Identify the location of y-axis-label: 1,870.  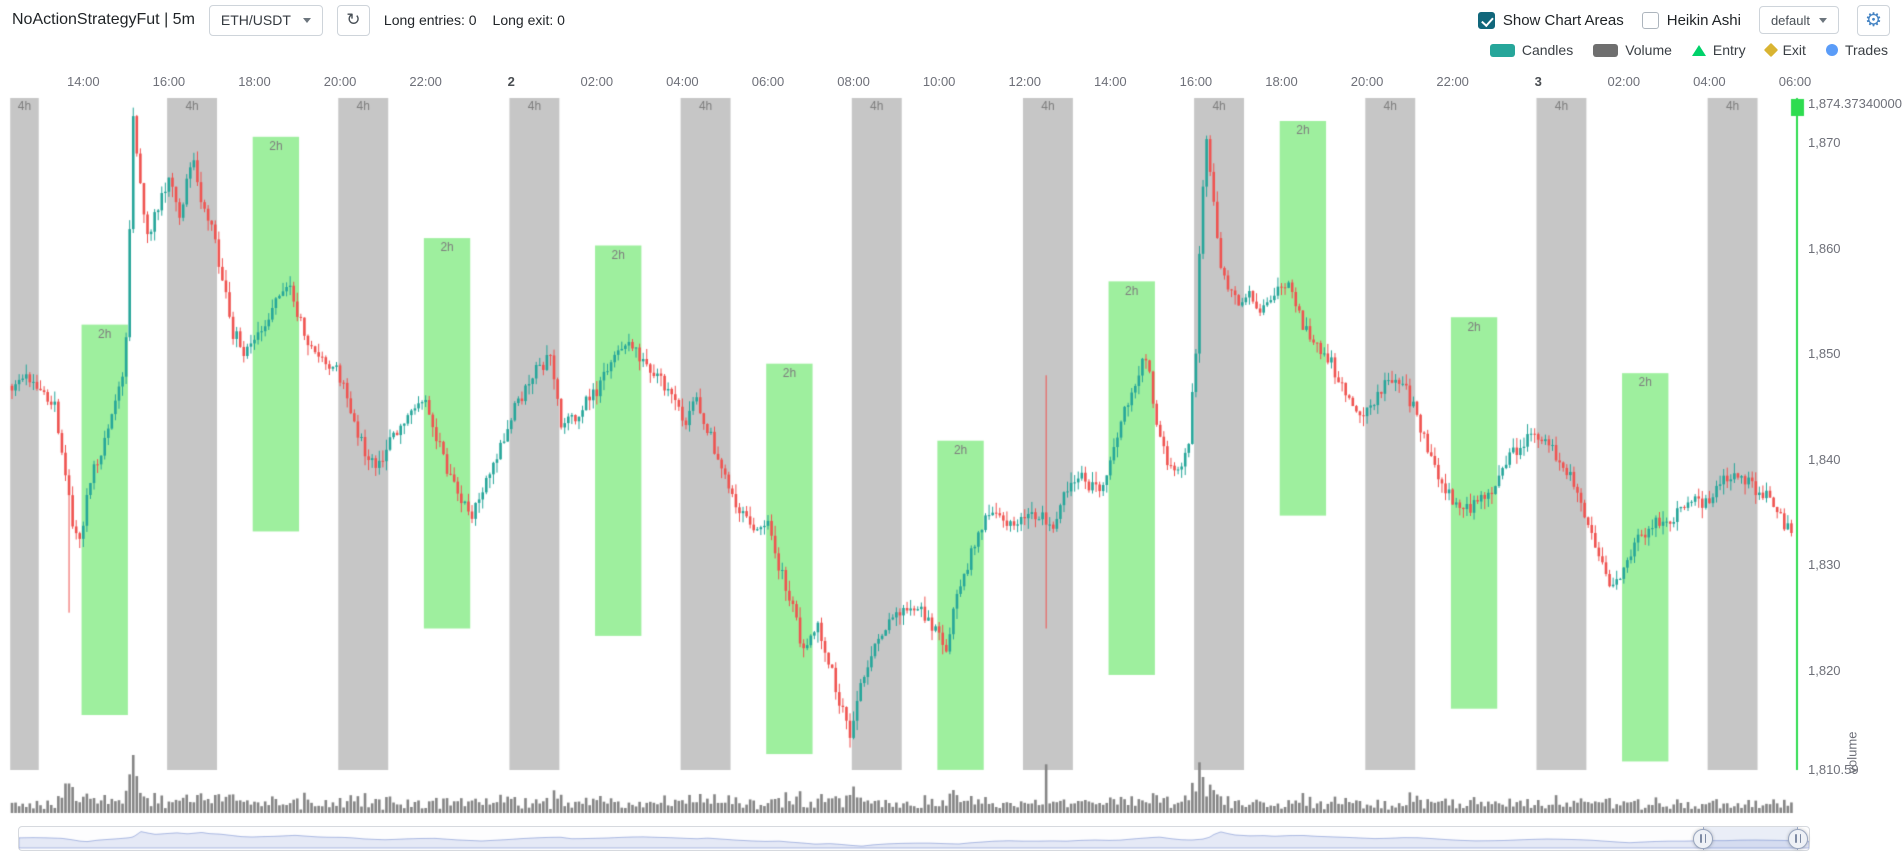
(1824, 143).